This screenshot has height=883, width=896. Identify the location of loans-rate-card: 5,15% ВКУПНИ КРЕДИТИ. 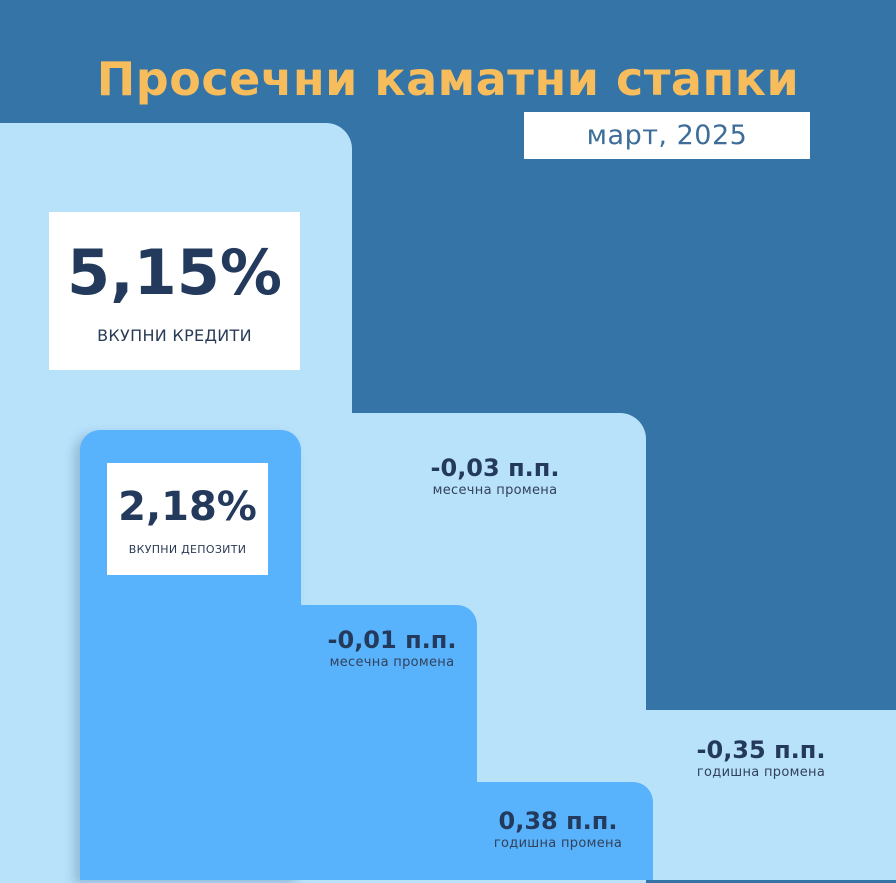
(174, 291).